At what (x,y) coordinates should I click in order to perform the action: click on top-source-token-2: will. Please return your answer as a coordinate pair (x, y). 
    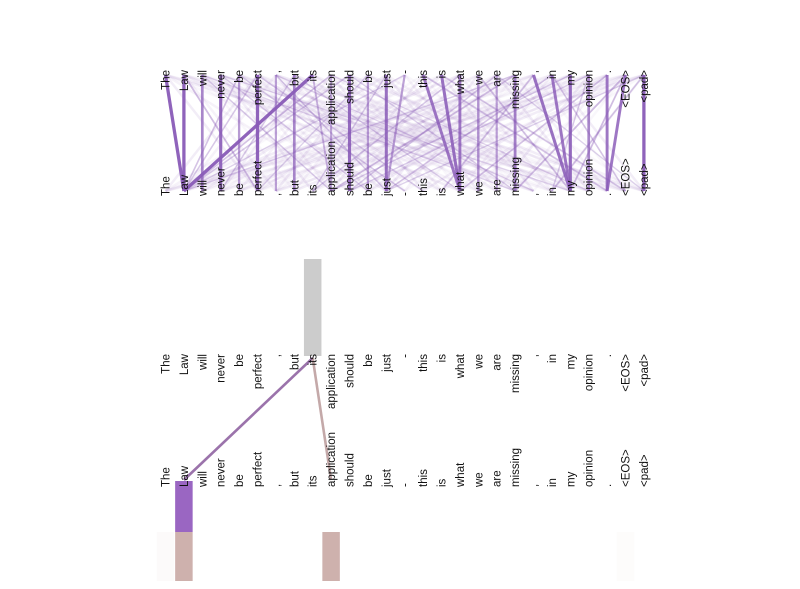
    Looking at the image, I should click on (203, 78).